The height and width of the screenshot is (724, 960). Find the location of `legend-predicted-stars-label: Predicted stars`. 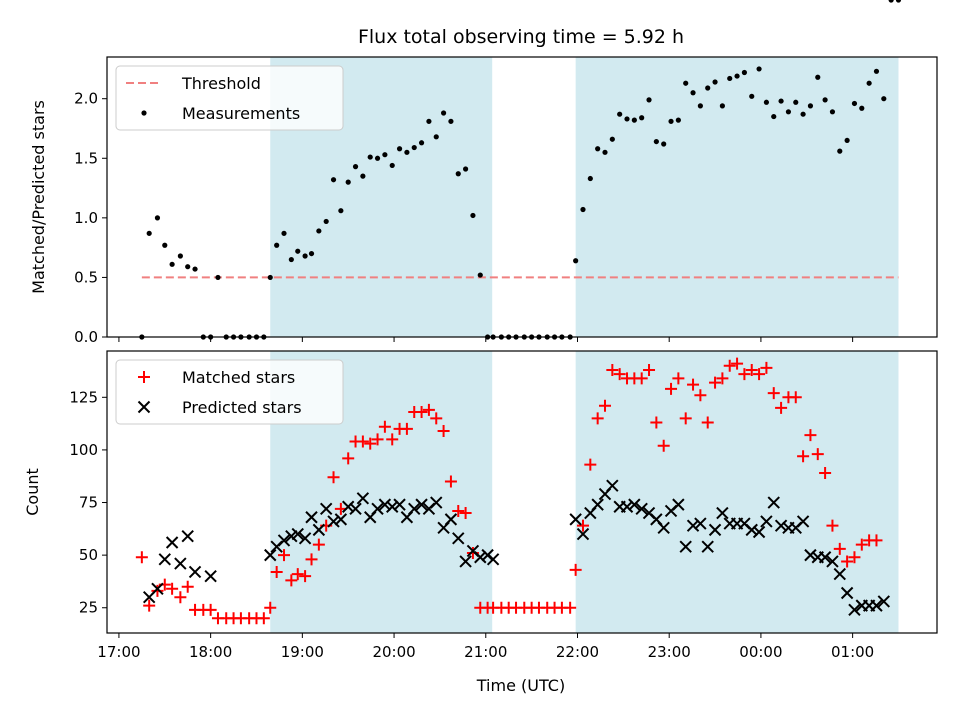

legend-predicted-stars-label: Predicted stars is located at coordinates (242, 407).